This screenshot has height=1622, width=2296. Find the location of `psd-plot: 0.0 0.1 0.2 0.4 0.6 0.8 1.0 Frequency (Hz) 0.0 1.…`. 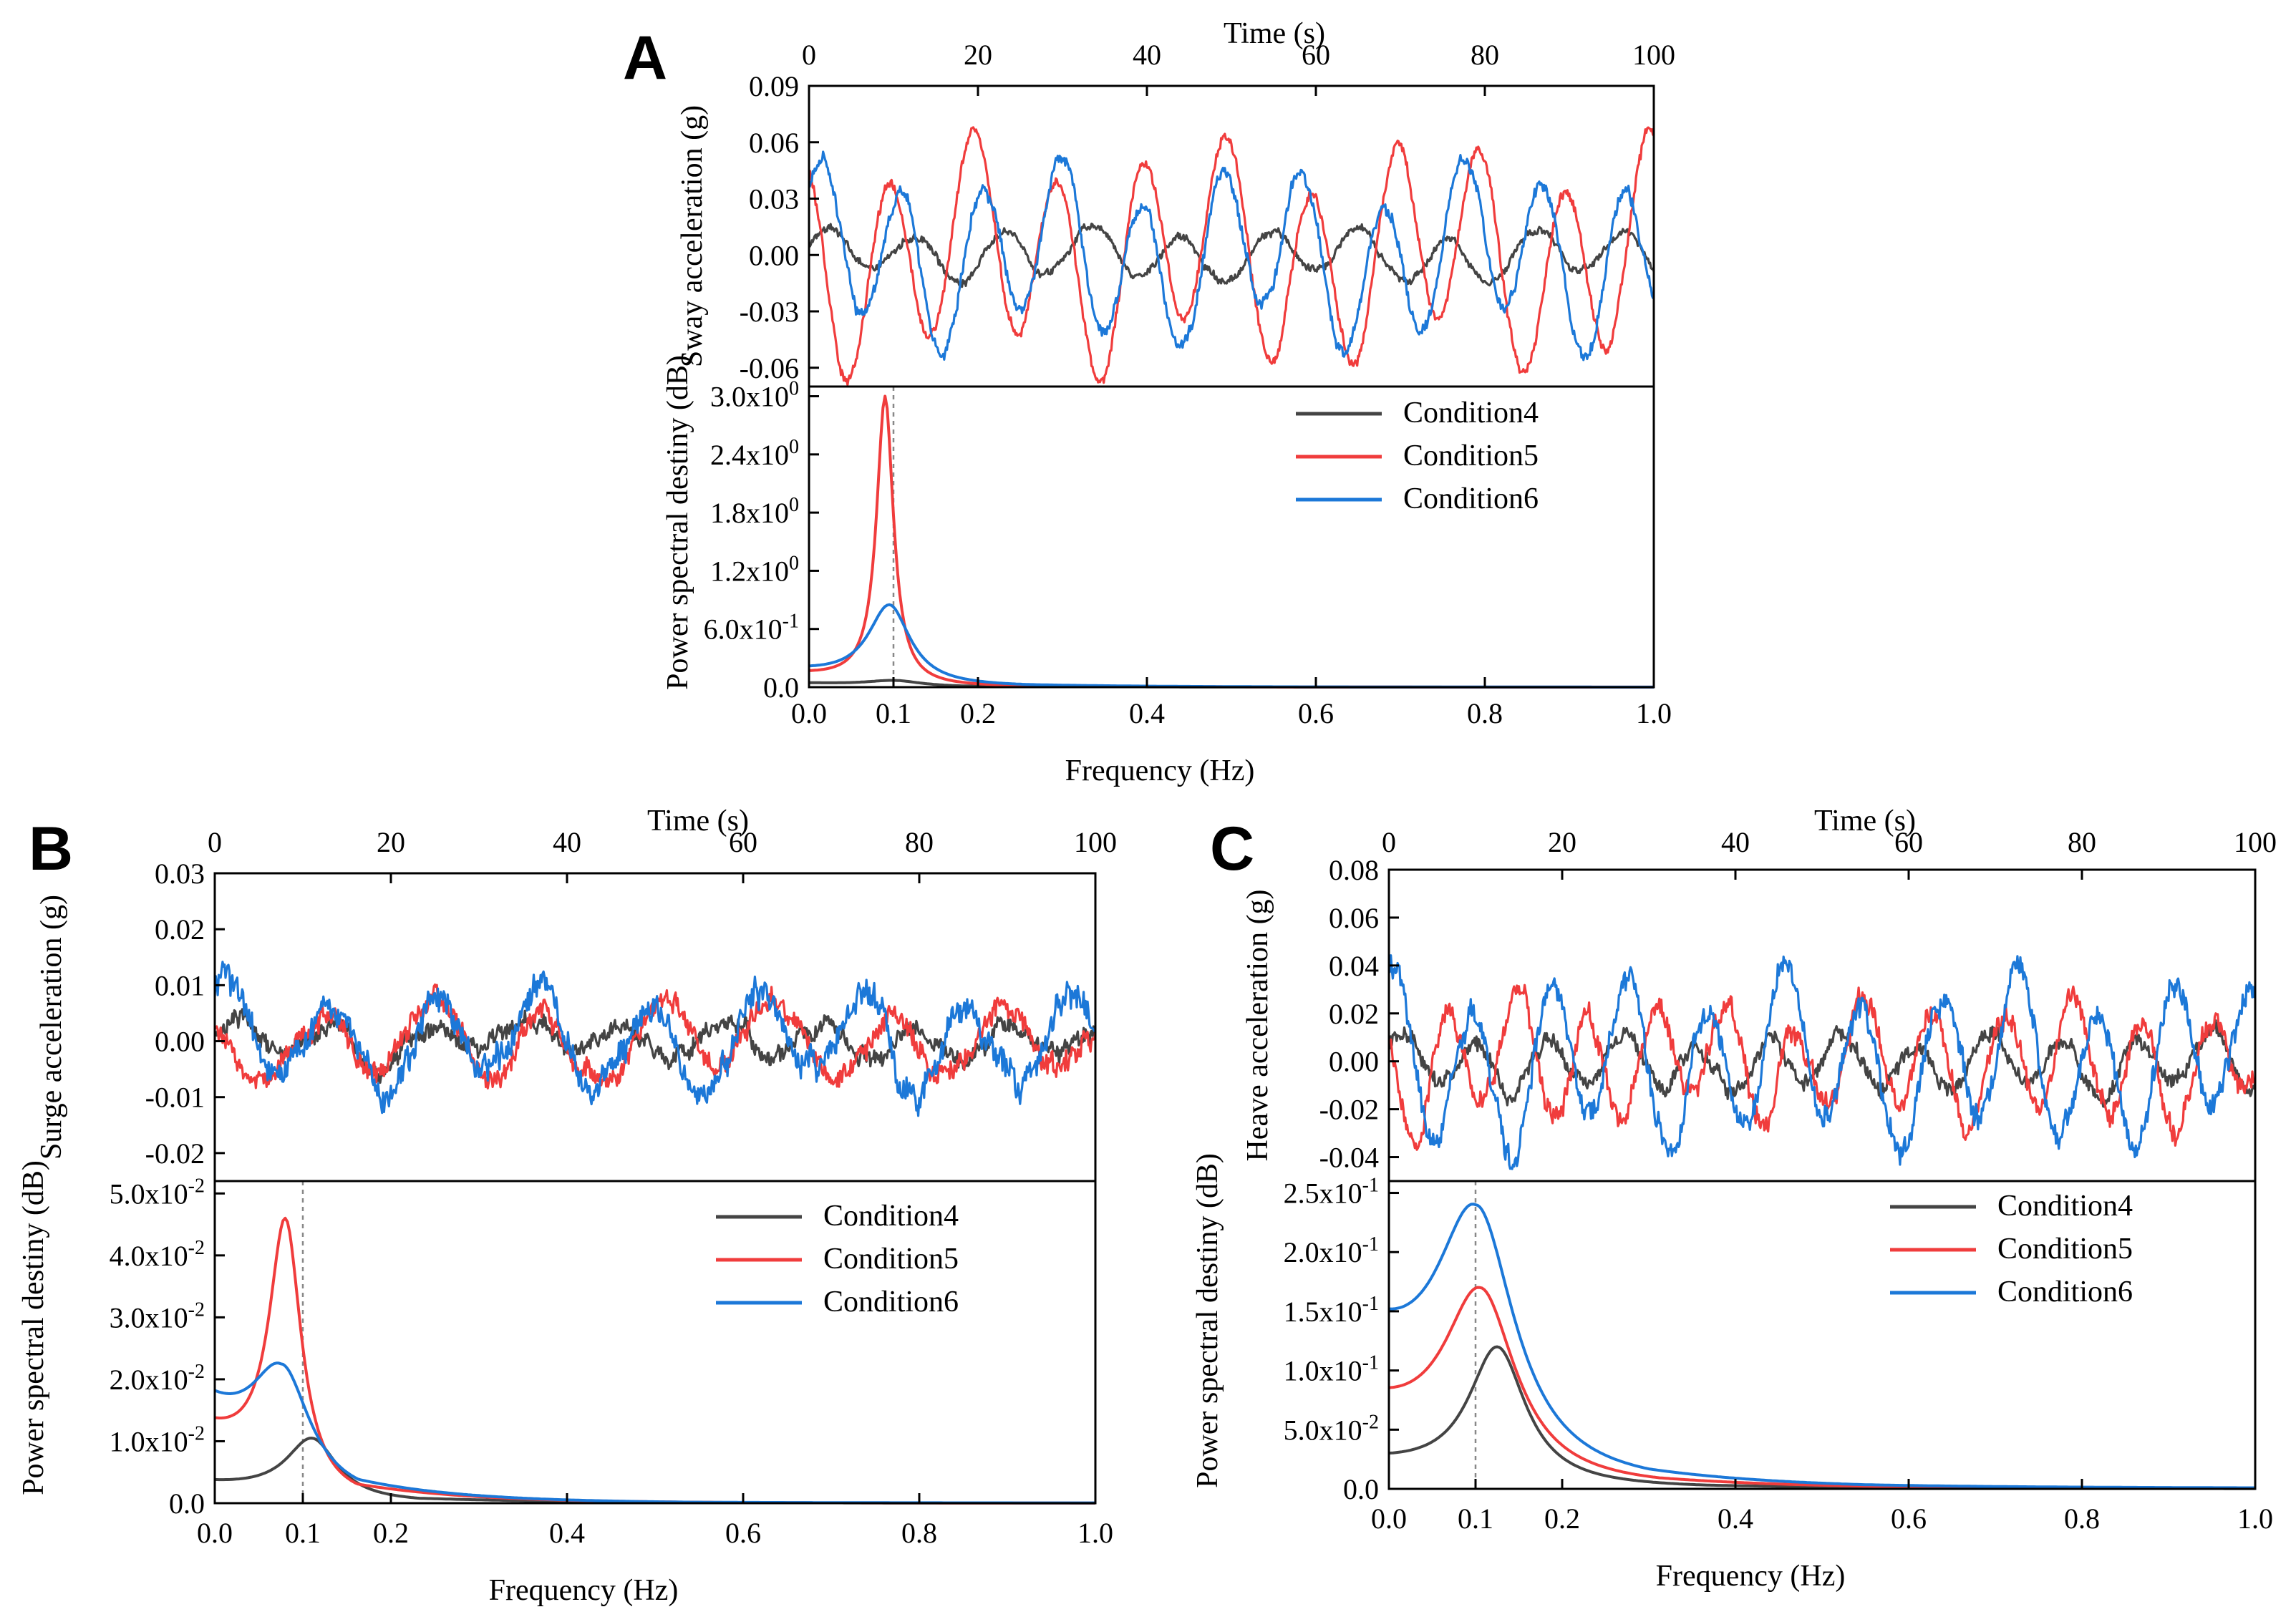

psd-plot: 0.0 0.1 0.2 0.4 0.6 0.8 1.0 Frequency (Hz) 0.0 1.… is located at coordinates (565, 1384).